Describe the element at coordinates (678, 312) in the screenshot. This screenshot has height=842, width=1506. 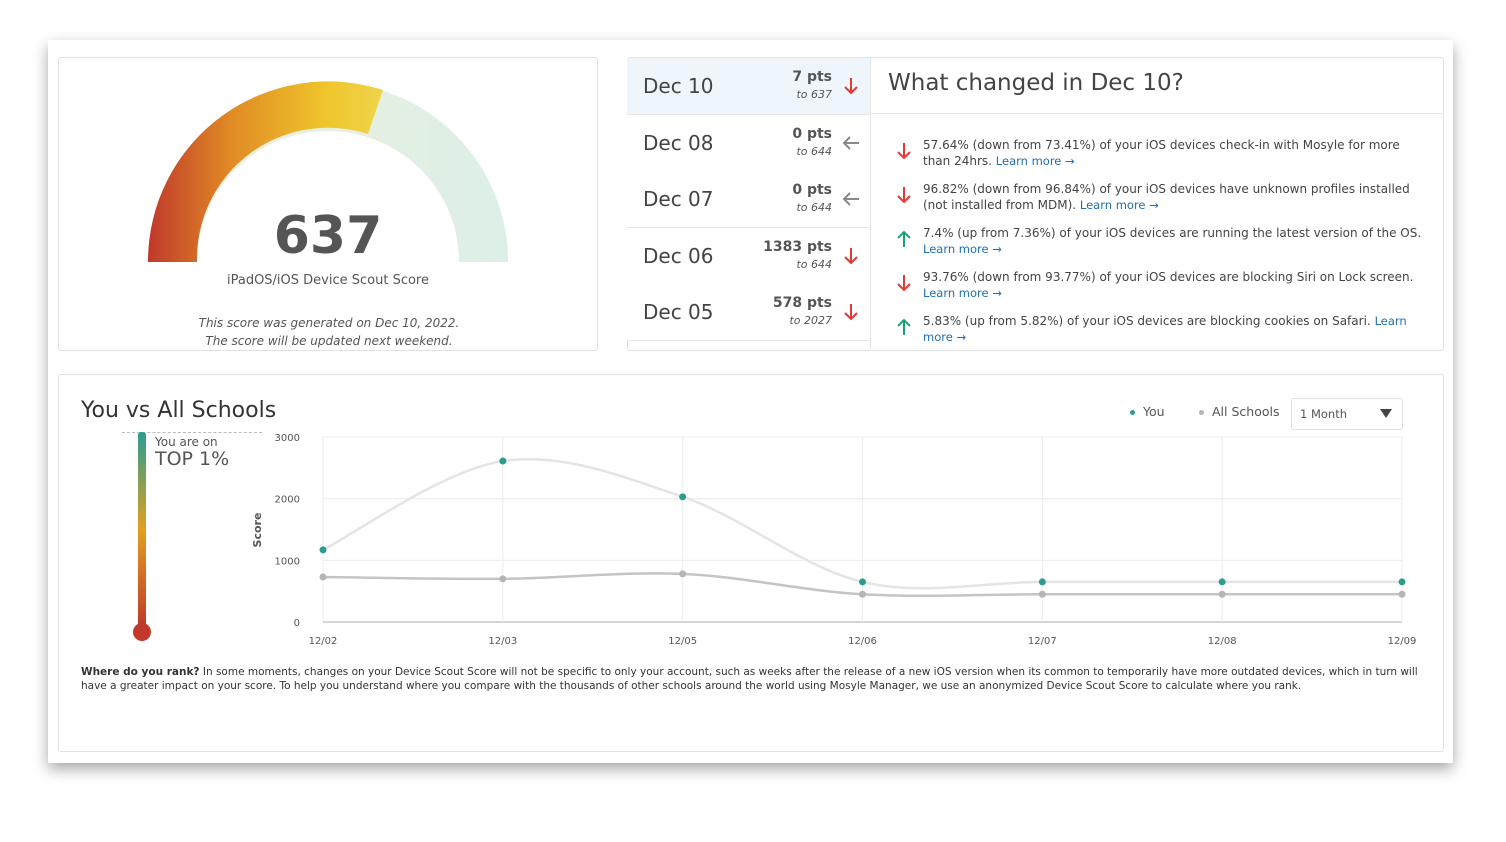
I see `date: Dec 05` at that location.